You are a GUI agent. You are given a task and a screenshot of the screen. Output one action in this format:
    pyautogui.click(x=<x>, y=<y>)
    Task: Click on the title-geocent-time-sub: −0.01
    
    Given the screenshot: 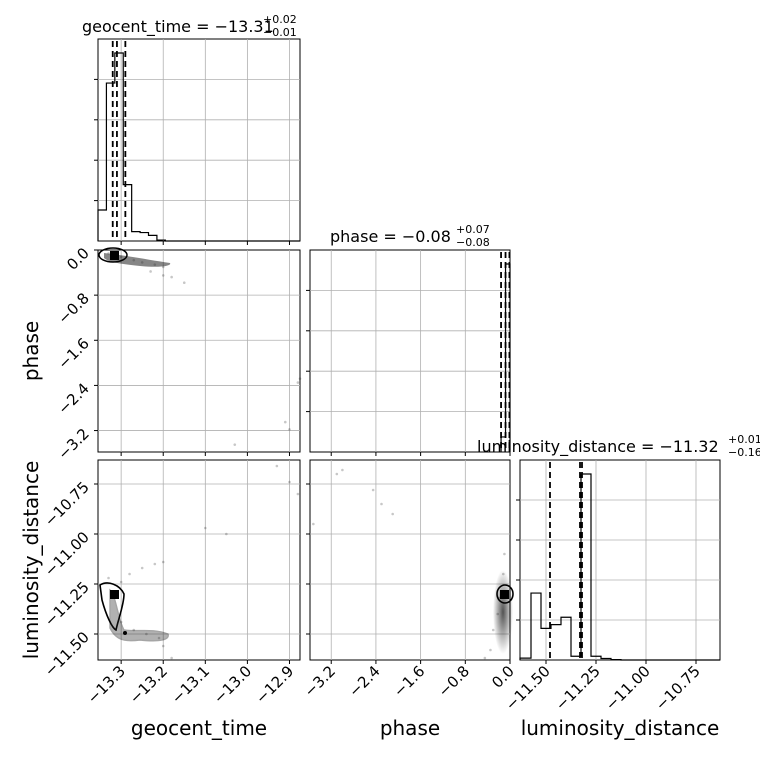 What is the action you would take?
    pyautogui.click(x=280, y=32)
    